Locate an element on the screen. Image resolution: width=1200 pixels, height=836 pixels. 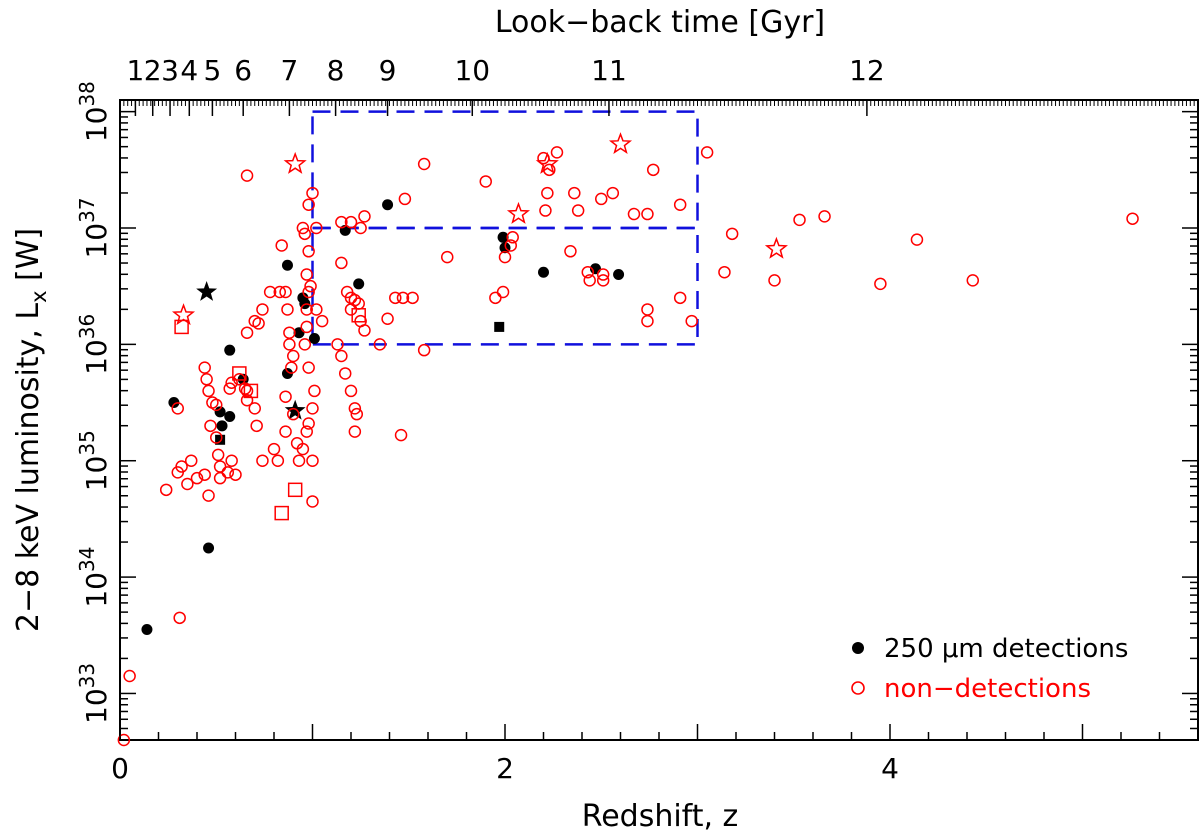
y-tick-exp: 36 is located at coordinates (87, 326).